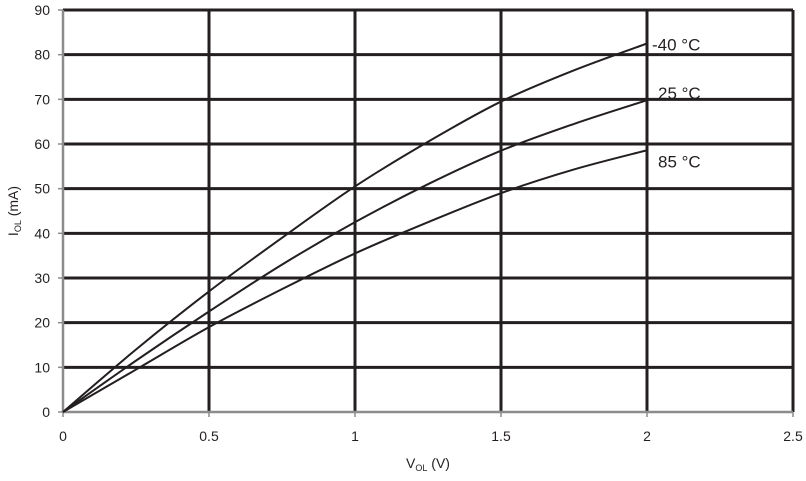 The image size is (806, 481). What do you see at coordinates (42, 55) in the screenshot?
I see `y-tick-label: 80` at bounding box center [42, 55].